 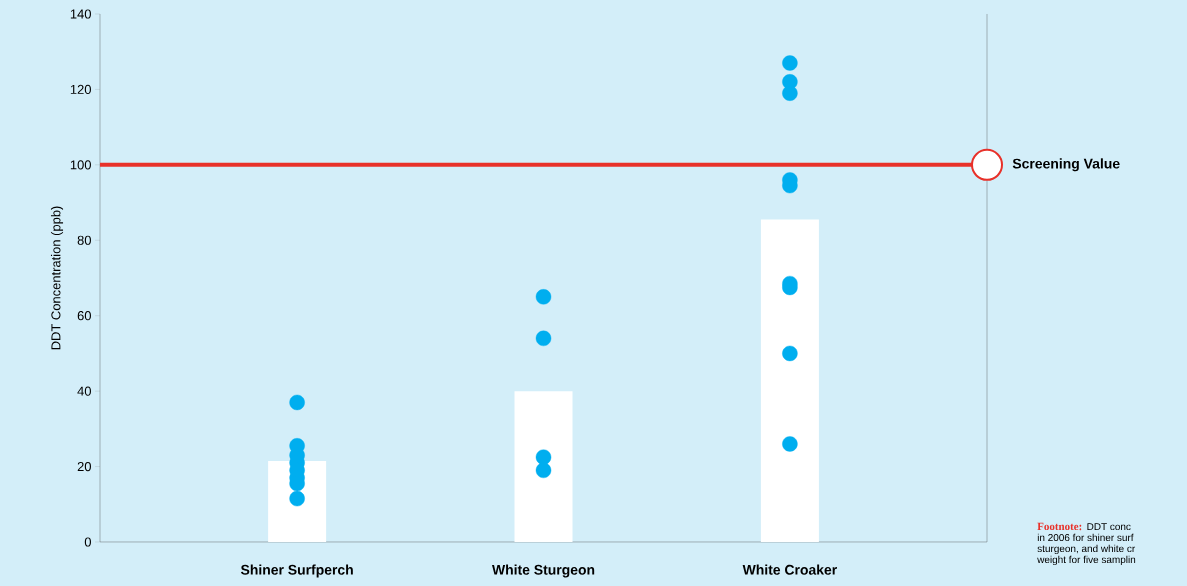 I want to click on y-tick-label: 120, so click(x=80, y=89).